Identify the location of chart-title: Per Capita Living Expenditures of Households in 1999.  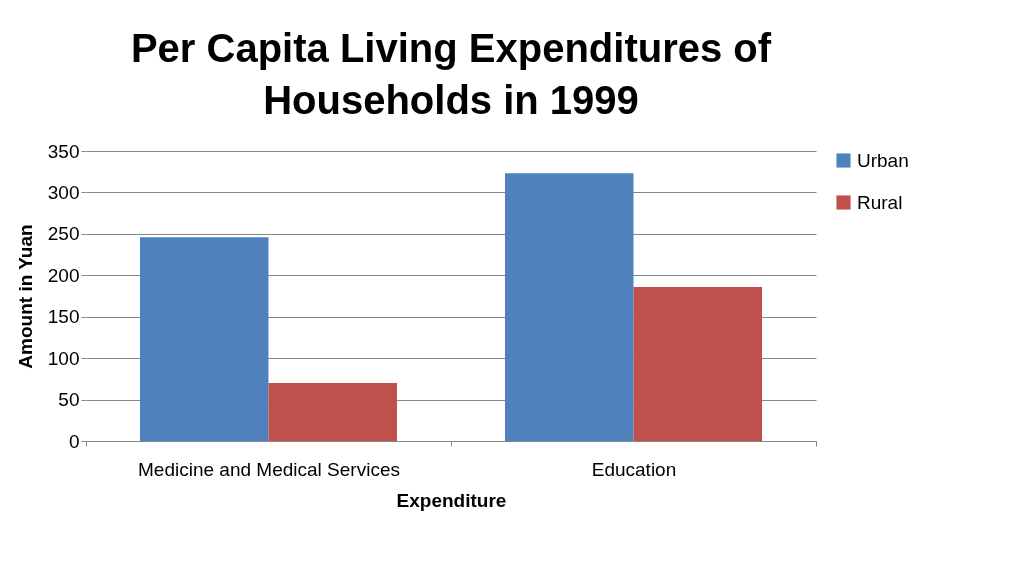
(451, 74).